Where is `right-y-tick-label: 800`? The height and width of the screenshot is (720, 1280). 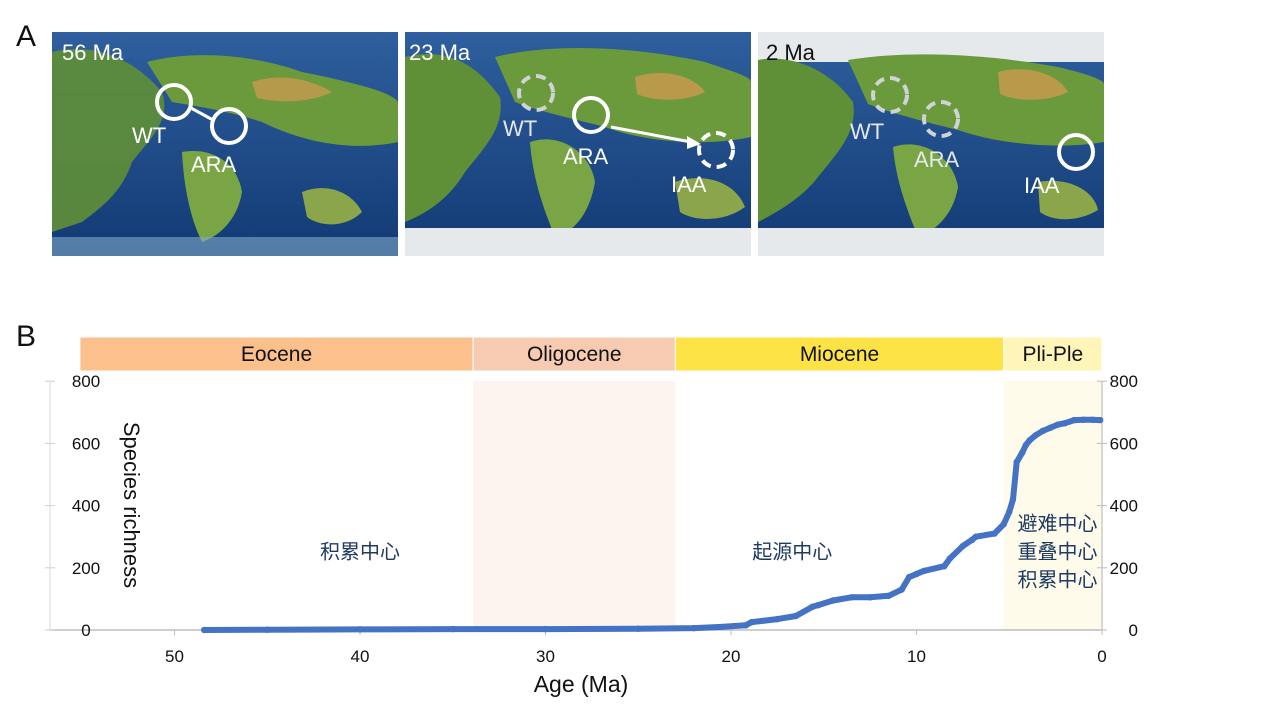
right-y-tick-label: 800 is located at coordinates (1124, 381).